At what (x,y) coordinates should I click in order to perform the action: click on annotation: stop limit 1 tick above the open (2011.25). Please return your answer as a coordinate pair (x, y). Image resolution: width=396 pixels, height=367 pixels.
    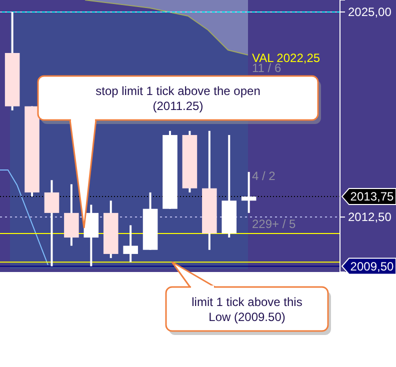
    Looking at the image, I should click on (178, 98).